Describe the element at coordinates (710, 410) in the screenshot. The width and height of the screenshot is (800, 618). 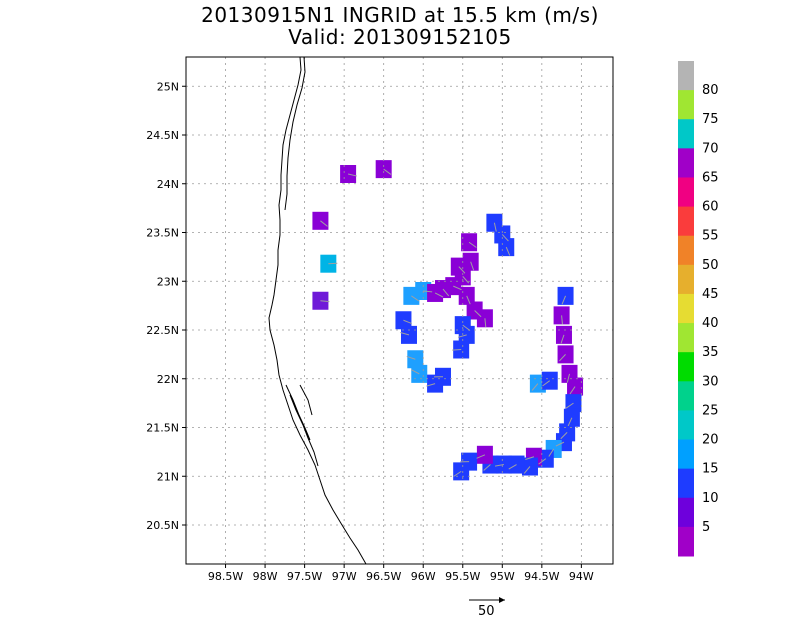
I see `colorbar-label: 25` at that location.